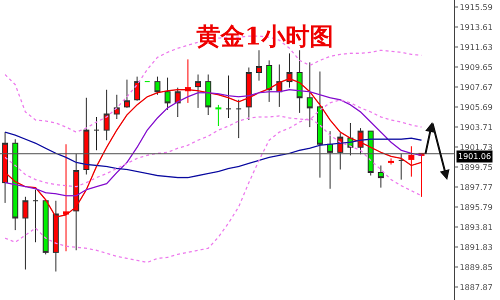 The image size is (500, 300). What do you see at coordinates (213, 154) in the screenshot?
I see `line-series` at bounding box center [213, 154].